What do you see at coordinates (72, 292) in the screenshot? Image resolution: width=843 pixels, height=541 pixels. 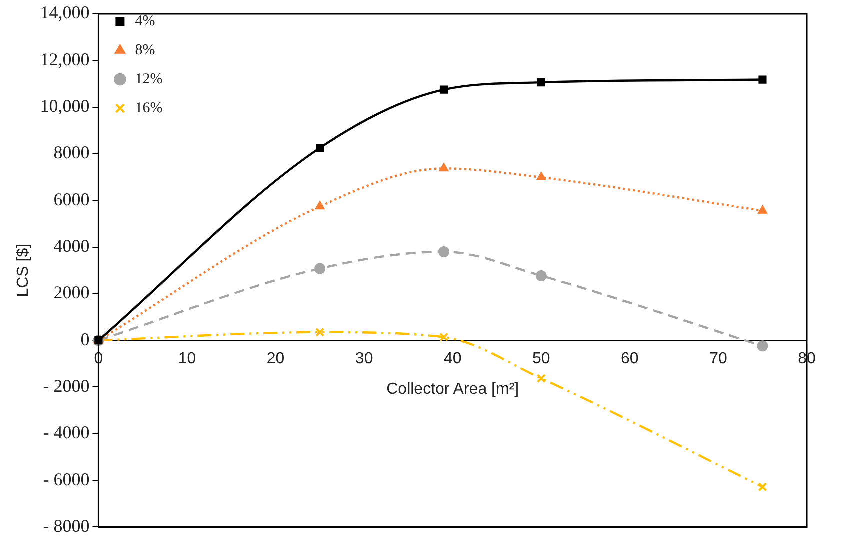 I see `y-tick-label: 2000` at bounding box center [72, 292].